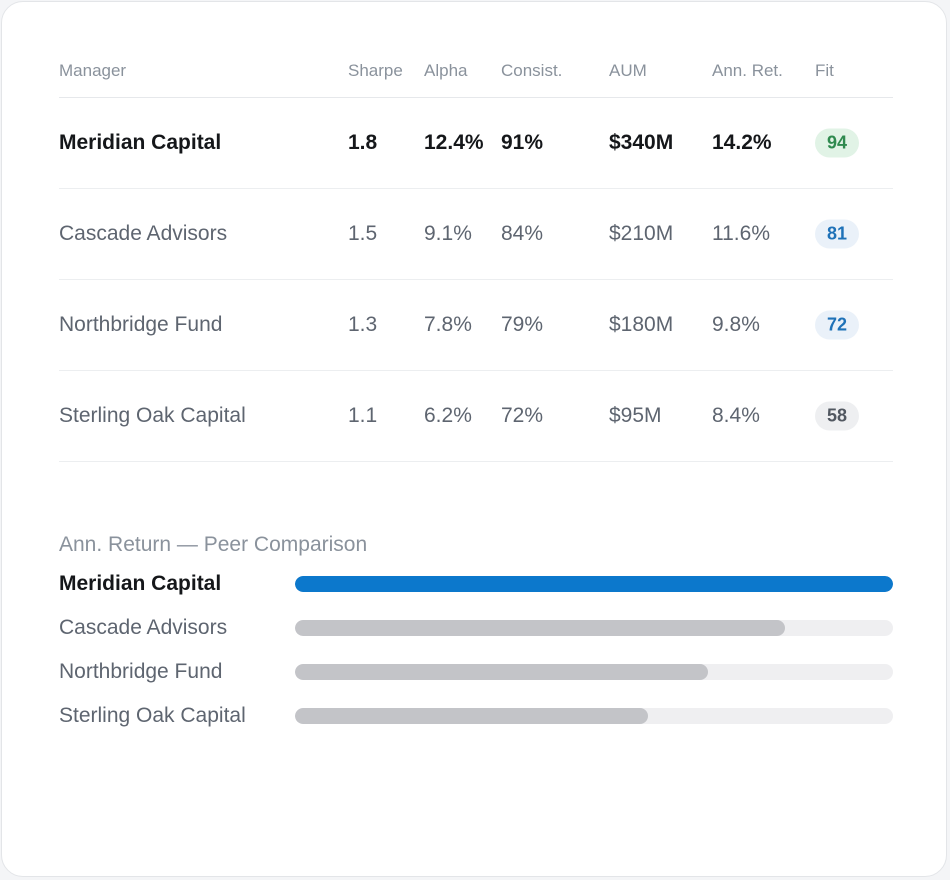  Describe the element at coordinates (641, 142) in the screenshot. I see `aum-value: $340M` at that location.